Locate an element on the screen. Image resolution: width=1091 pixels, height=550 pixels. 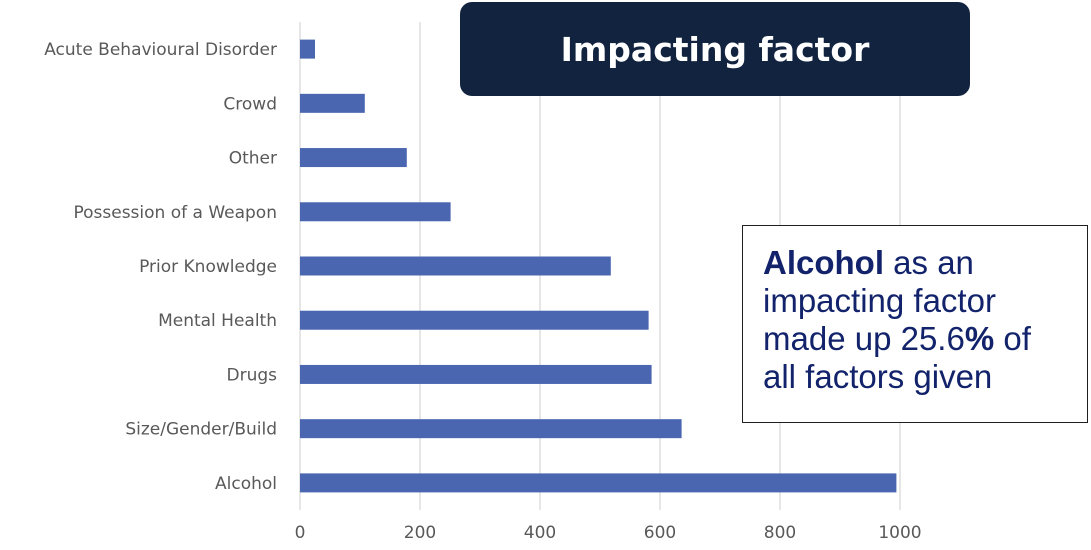
callout-line1-rest: as an is located at coordinates (929, 262).